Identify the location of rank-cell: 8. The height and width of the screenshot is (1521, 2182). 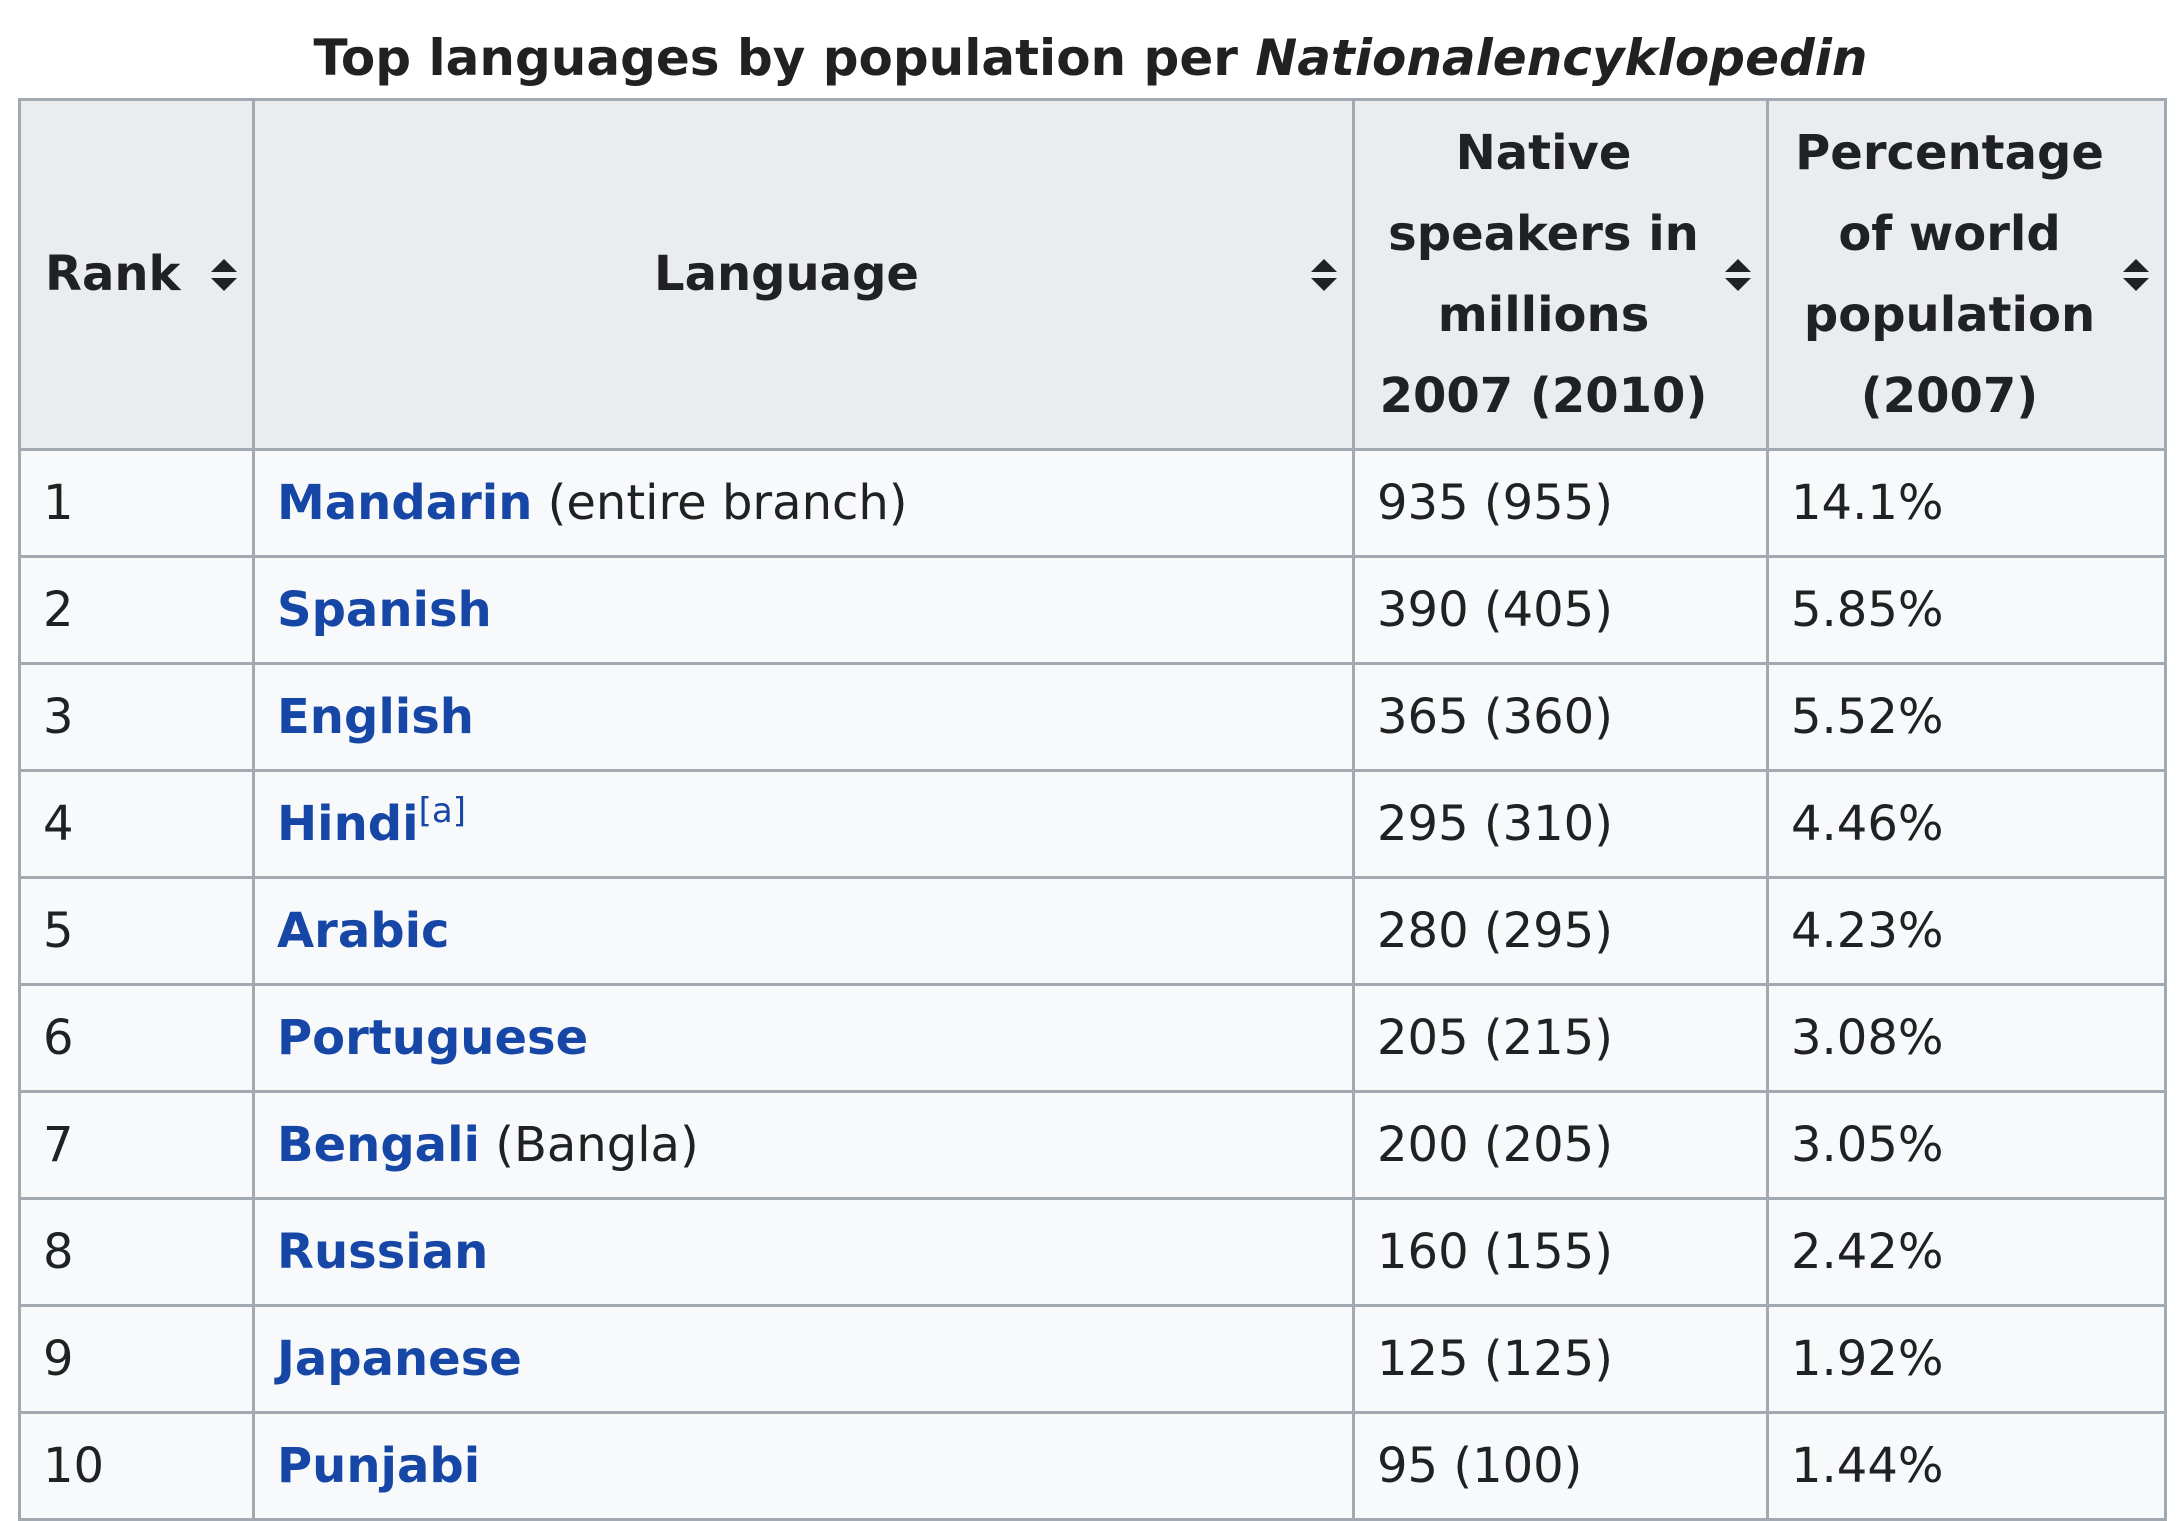
(136, 1252).